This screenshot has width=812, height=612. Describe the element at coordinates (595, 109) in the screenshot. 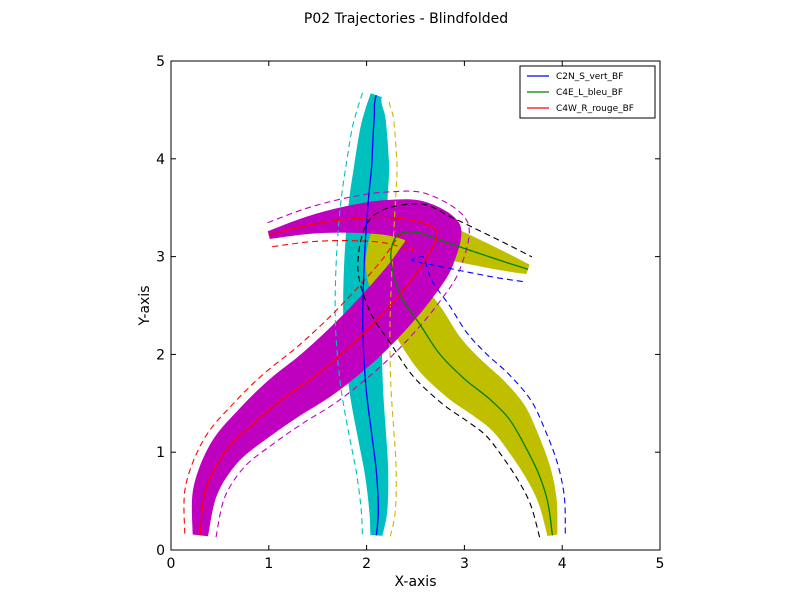

I see `legend-label-c4w: C4W_R_rouge_BF` at that location.